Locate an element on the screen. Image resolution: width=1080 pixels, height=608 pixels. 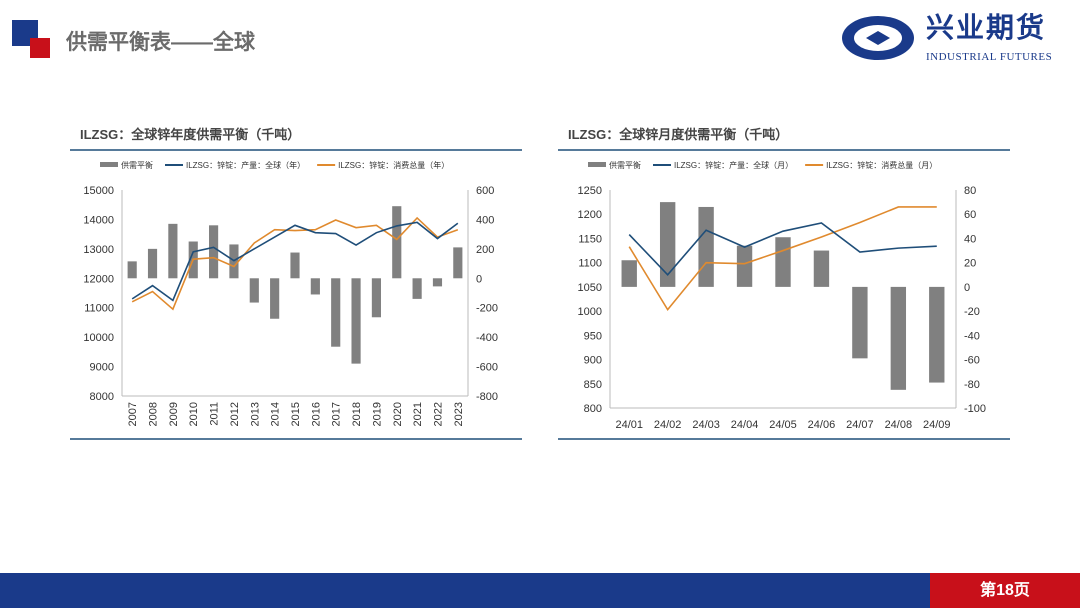
x-tick: 2016 is located at coordinates (316, 414).